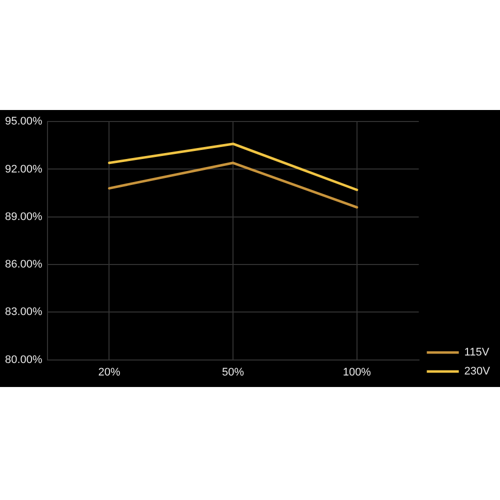  Describe the element at coordinates (233, 372) in the screenshot. I see `x-tick-label: 50%` at that location.